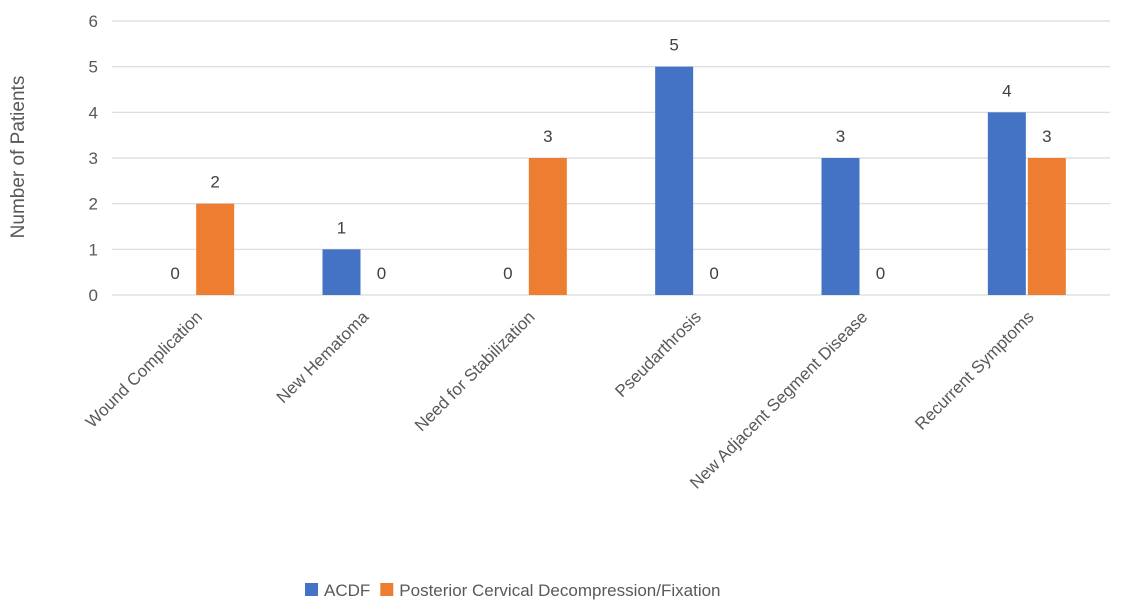 The image size is (1123, 613). I want to click on y-axis-title: Number of Patients, so click(18, 157).